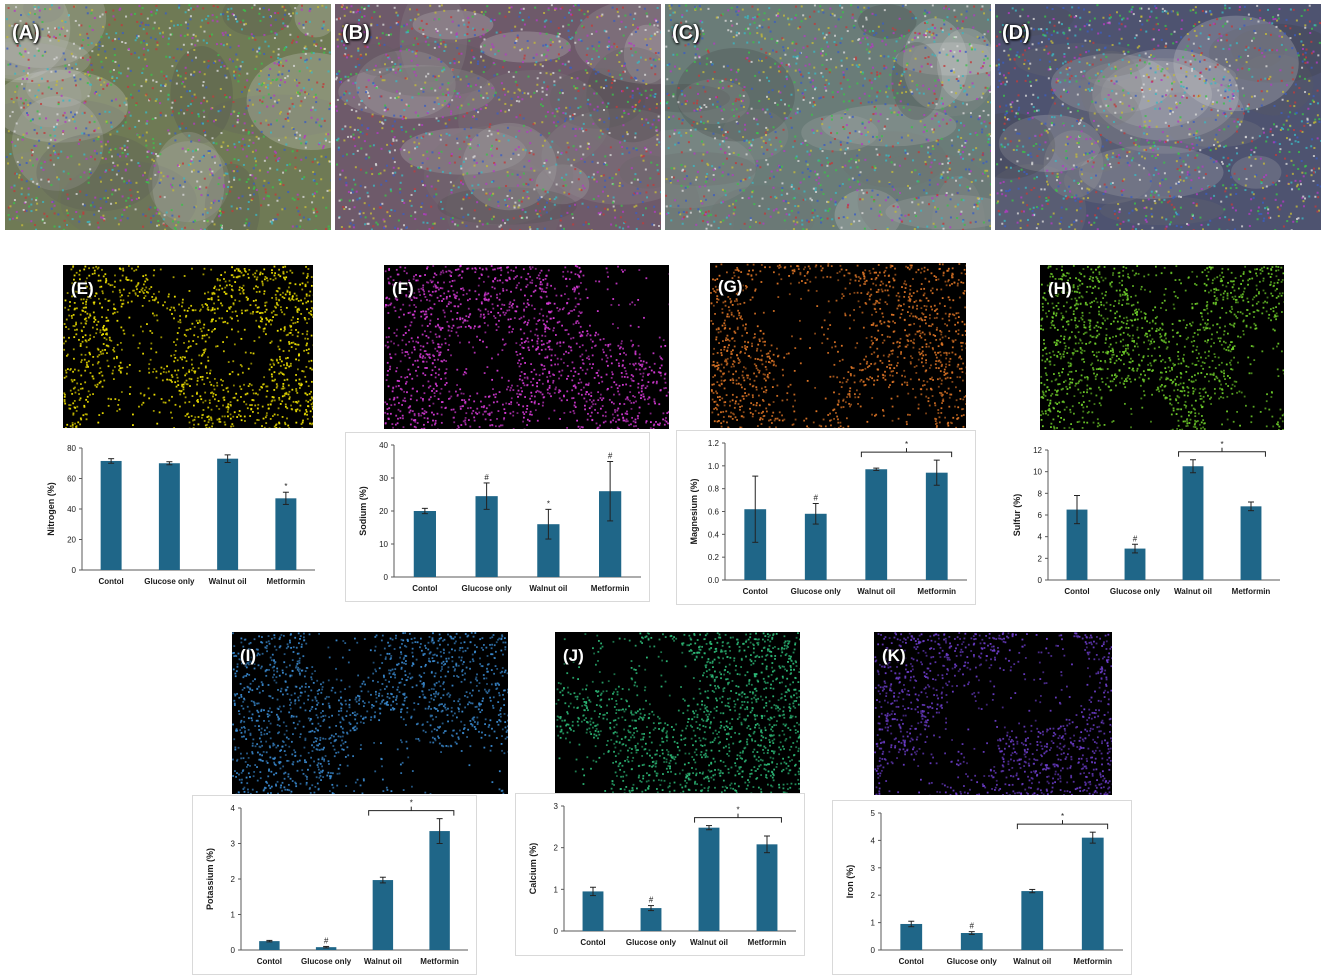 This screenshot has height=978, width=1325. What do you see at coordinates (894, 655) in the screenshot?
I see `panel-label-k: (K)` at bounding box center [894, 655].